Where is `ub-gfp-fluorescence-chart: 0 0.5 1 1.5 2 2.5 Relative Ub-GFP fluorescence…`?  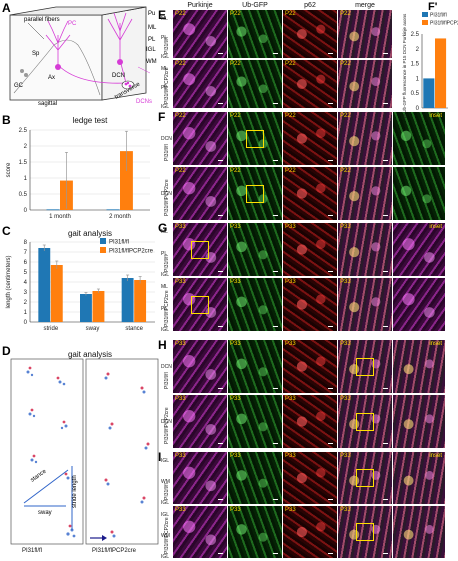 ub-gfp-fluorescence-chart: 0 0.5 1 1.5 2 2.5 Relative Ub-GFP fluorescence… is located at coordinates (430, 65).